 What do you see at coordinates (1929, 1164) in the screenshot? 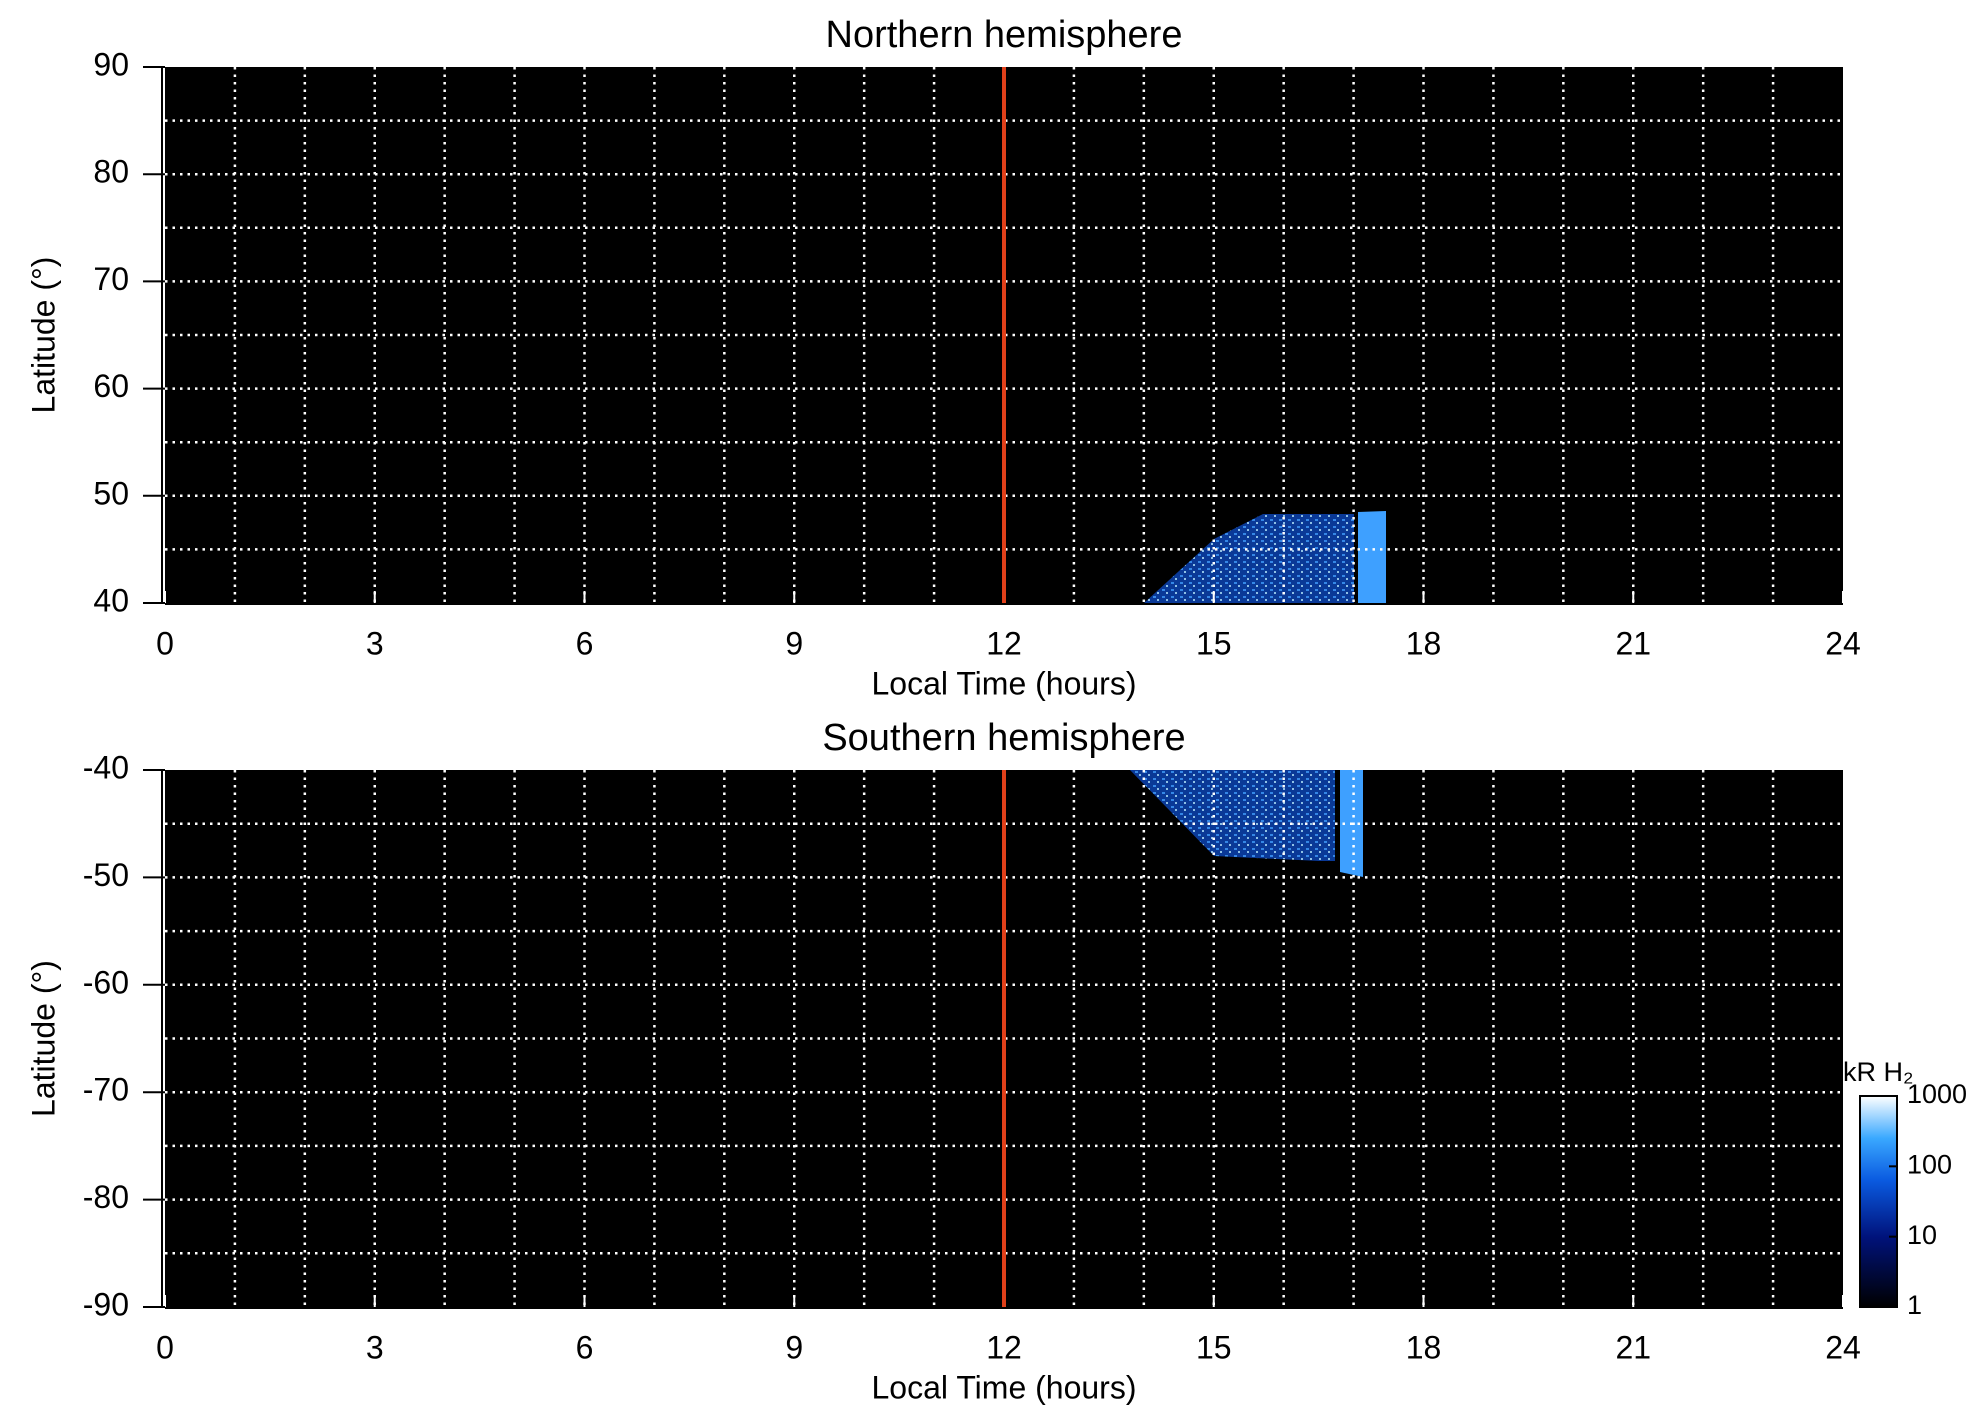
I see `colorbar-tick-label: 100` at bounding box center [1929, 1164].